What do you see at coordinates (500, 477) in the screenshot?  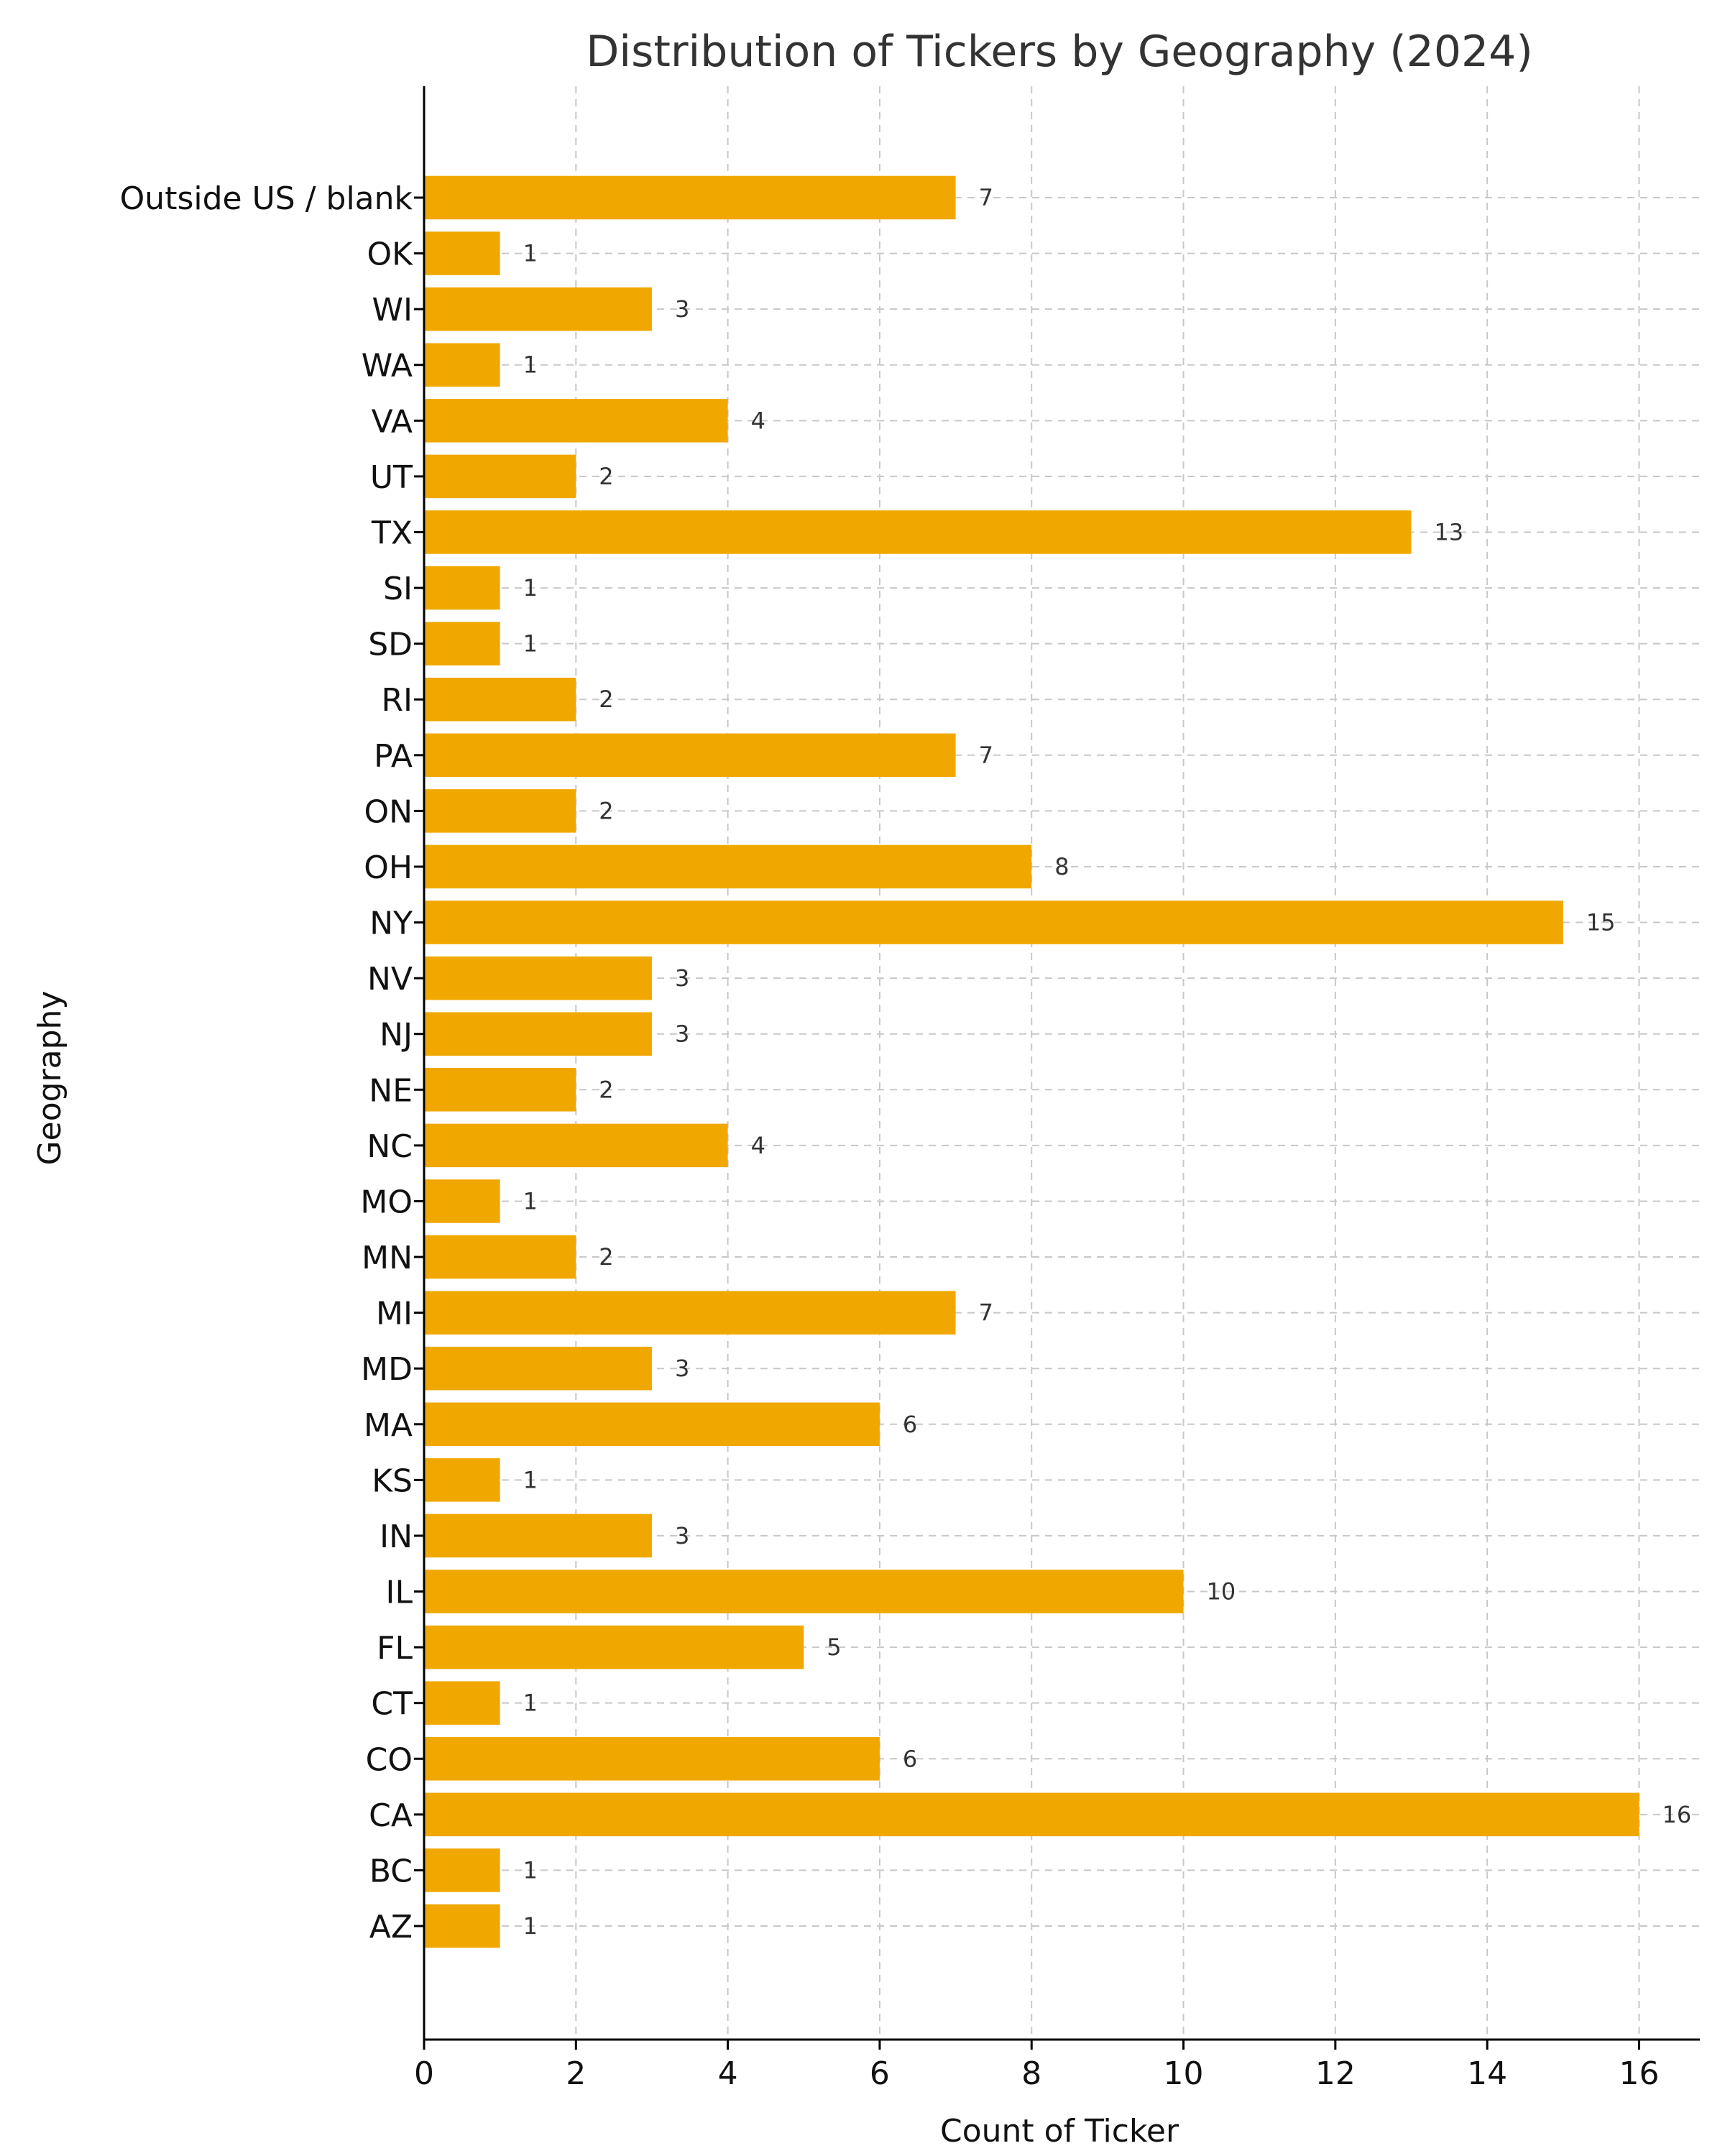 I see `bar-ut` at bounding box center [500, 477].